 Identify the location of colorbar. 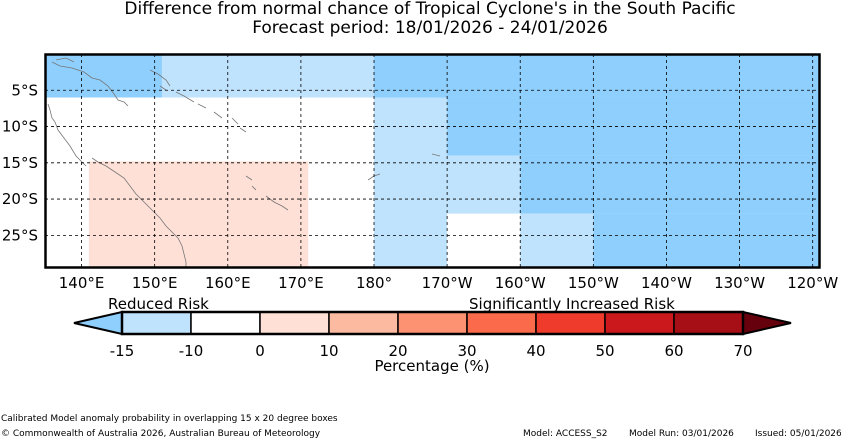
(432, 323).